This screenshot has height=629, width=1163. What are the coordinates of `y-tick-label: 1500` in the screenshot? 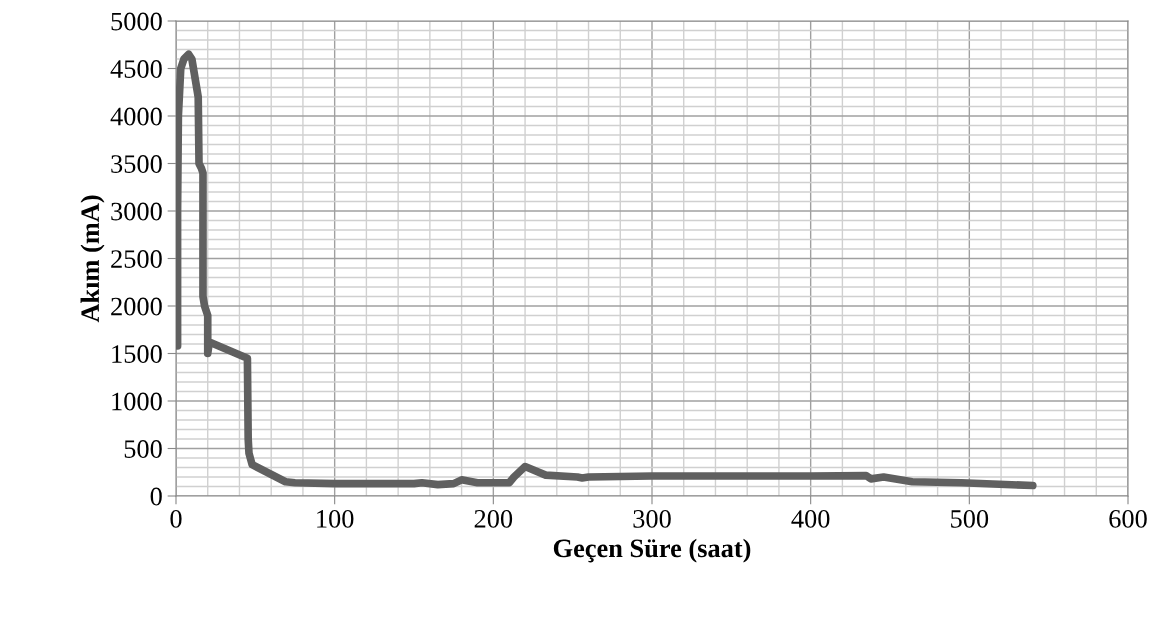 It's located at (137, 354).